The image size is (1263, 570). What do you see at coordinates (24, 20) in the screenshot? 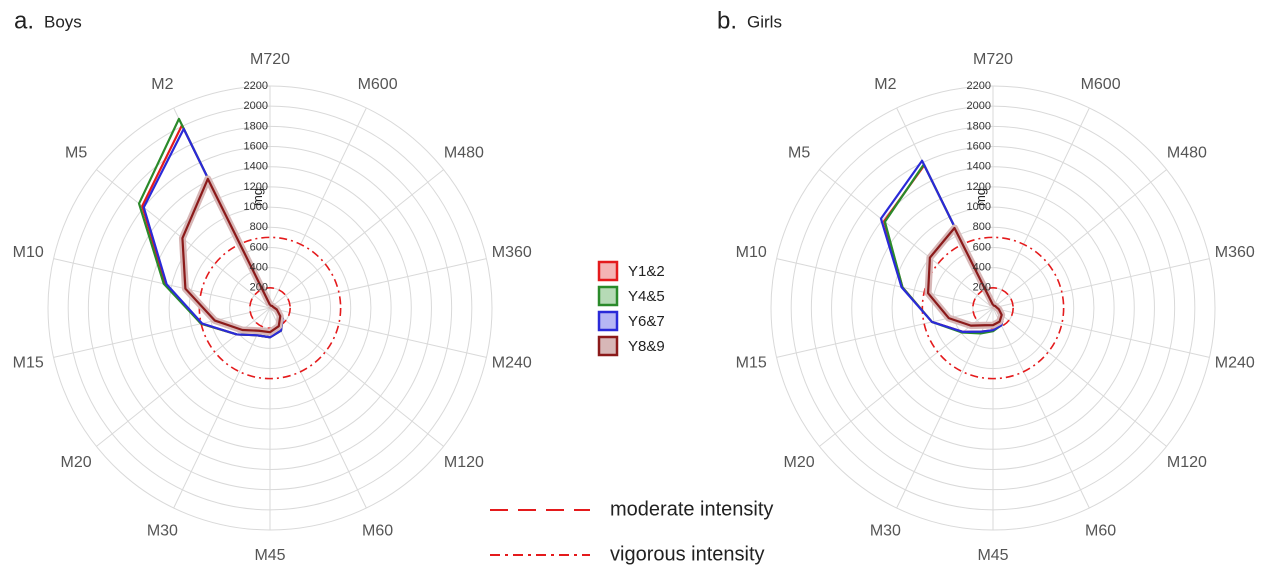
I see `panel-letter: a.` at bounding box center [24, 20].